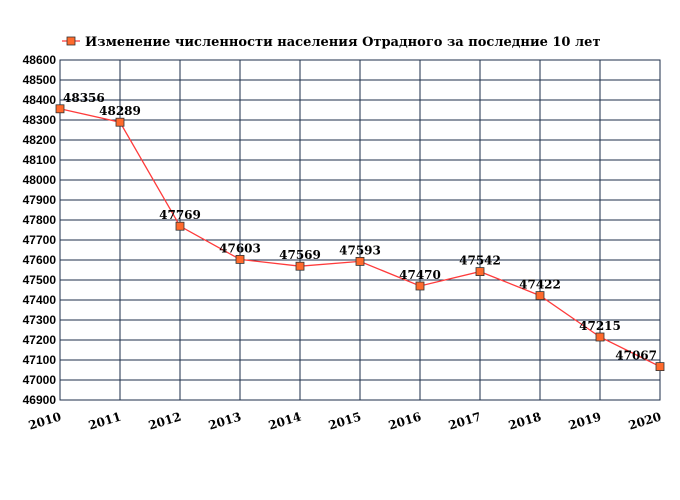 The width and height of the screenshot is (680, 500). I want to click on data-label: 47569, so click(300, 255).